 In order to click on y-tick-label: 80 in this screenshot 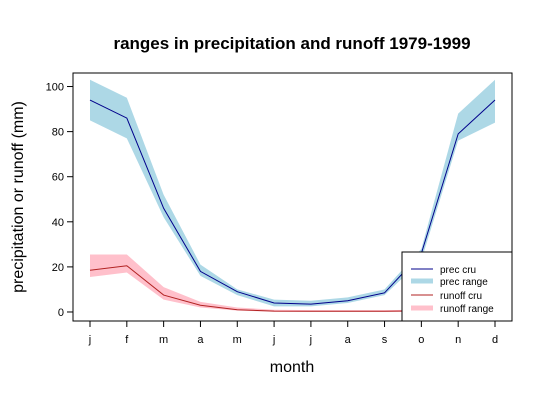, I will do `click(58, 133)`.